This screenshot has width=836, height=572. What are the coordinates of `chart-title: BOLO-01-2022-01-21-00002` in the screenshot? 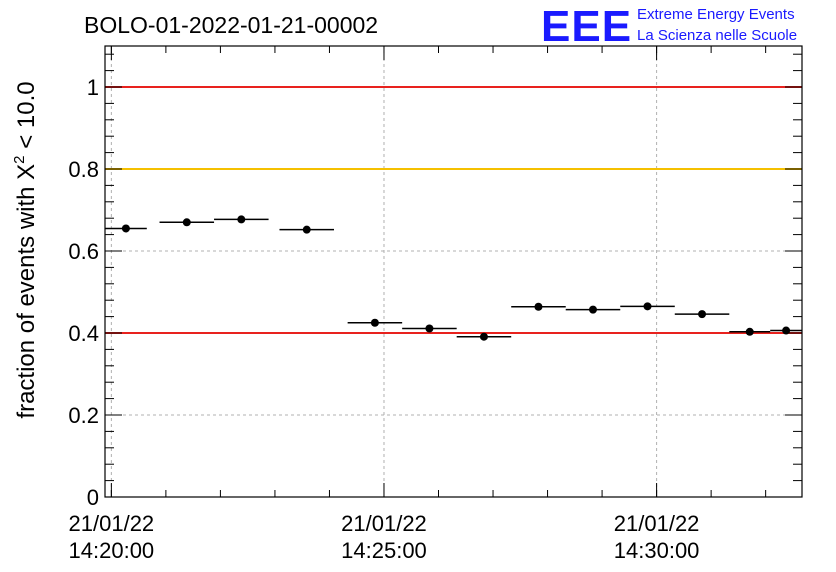 It's located at (231, 25).